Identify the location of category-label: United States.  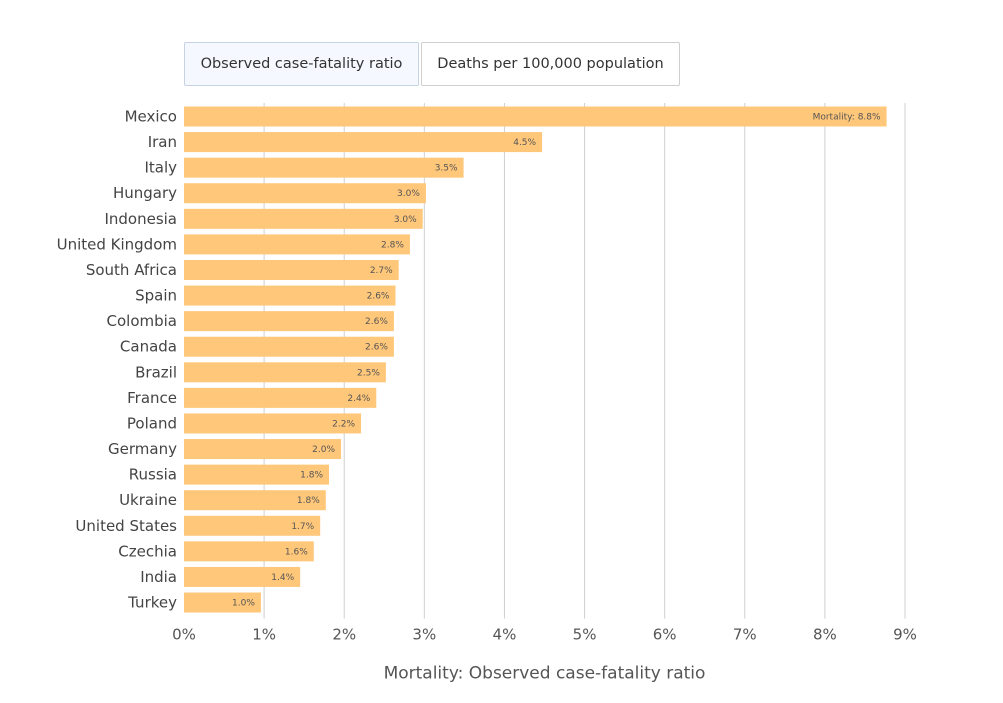
(126, 526).